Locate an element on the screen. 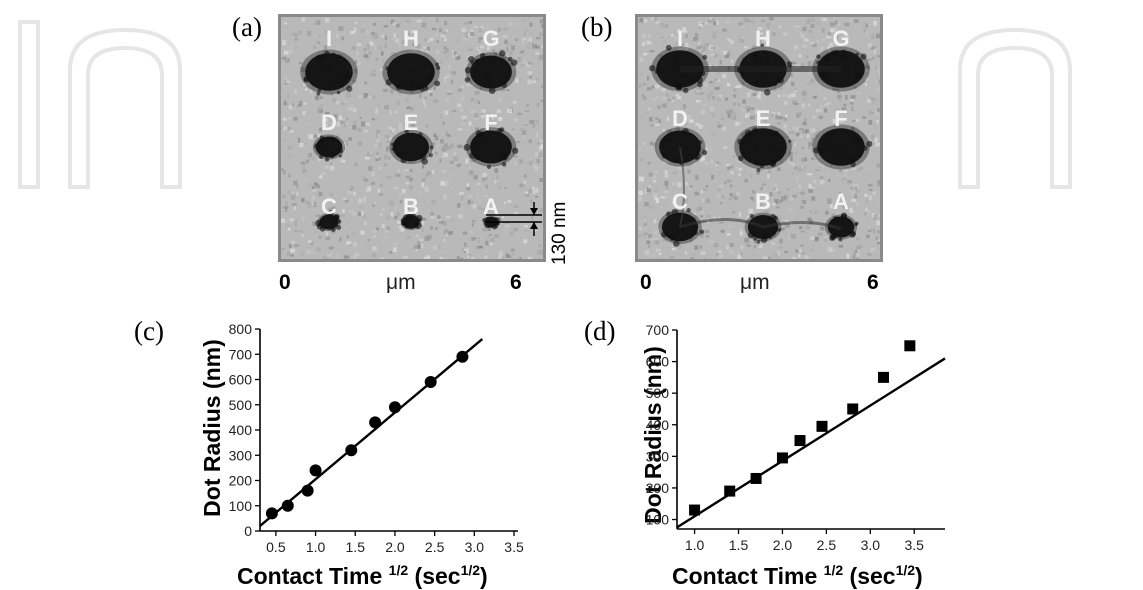  chart-d-x-tick-label: 3.5 is located at coordinates (915, 545).